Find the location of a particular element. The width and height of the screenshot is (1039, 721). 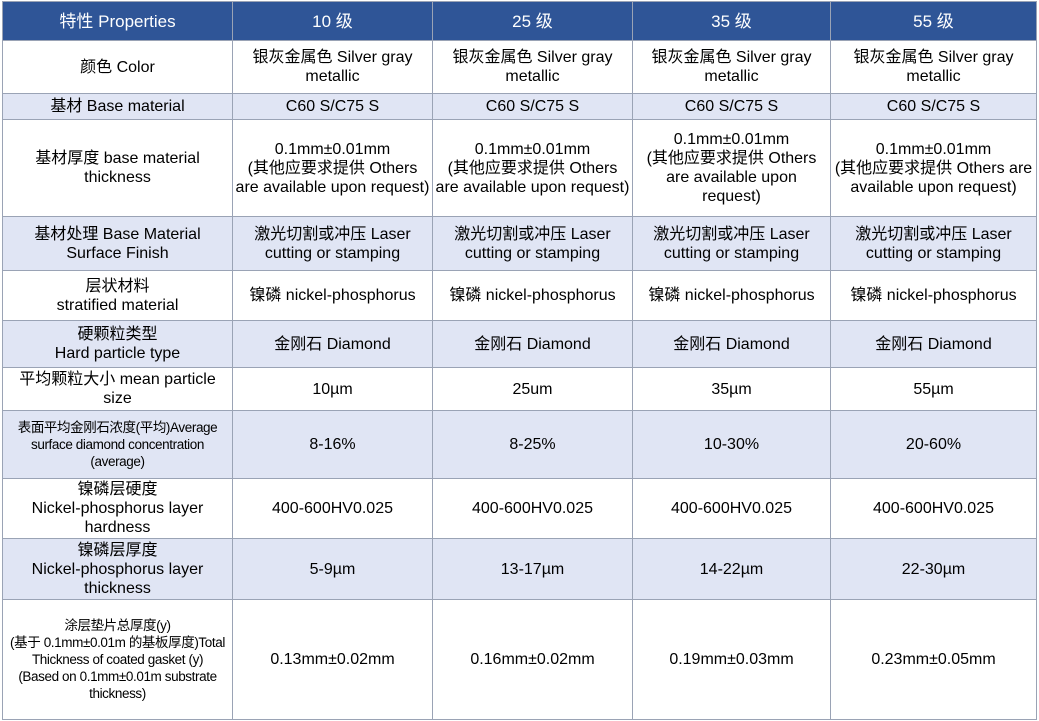

row-label: 基材厚度 base material thickness is located at coordinates (117, 168).